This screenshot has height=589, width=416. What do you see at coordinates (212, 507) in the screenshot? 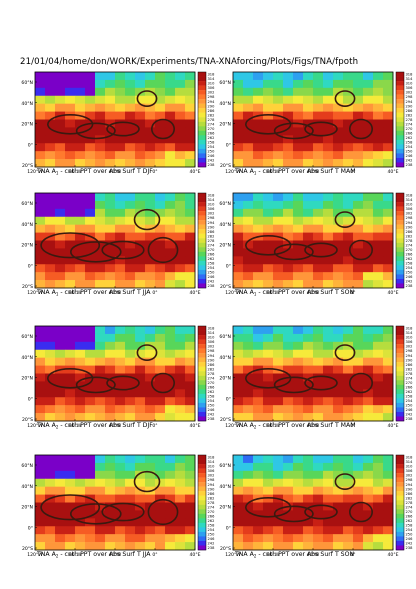
I see `colorbar-label: 274` at bounding box center [212, 507].